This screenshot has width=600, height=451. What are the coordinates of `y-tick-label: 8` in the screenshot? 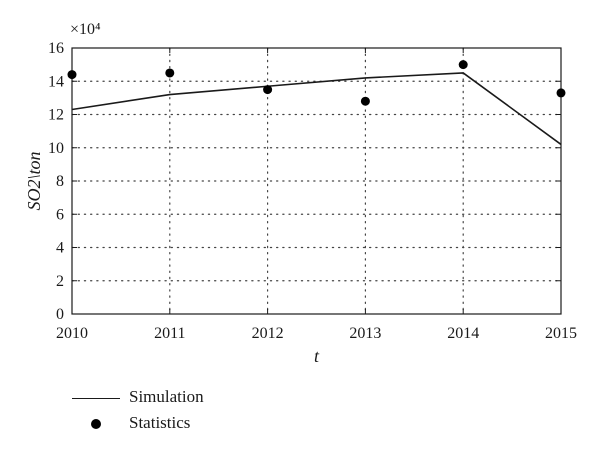 It's located at (60, 181).